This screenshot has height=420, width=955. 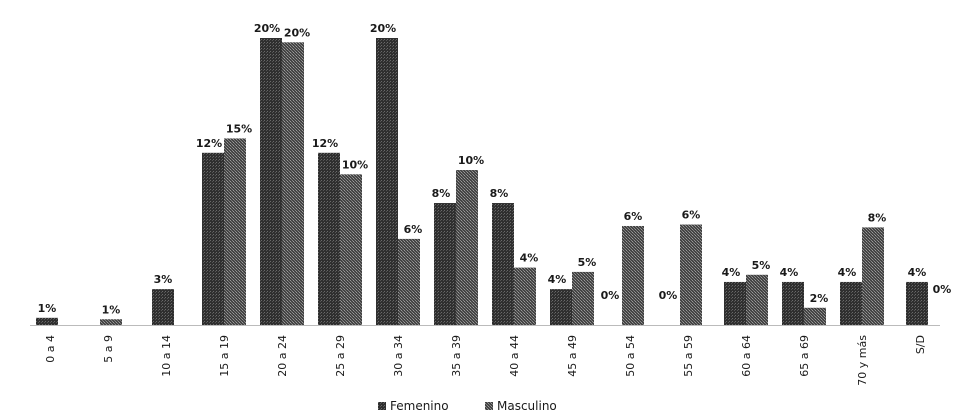 What do you see at coordinates (413, 229) in the screenshot?
I see `data-label-masculino-30-a-34: 6%` at bounding box center [413, 229].